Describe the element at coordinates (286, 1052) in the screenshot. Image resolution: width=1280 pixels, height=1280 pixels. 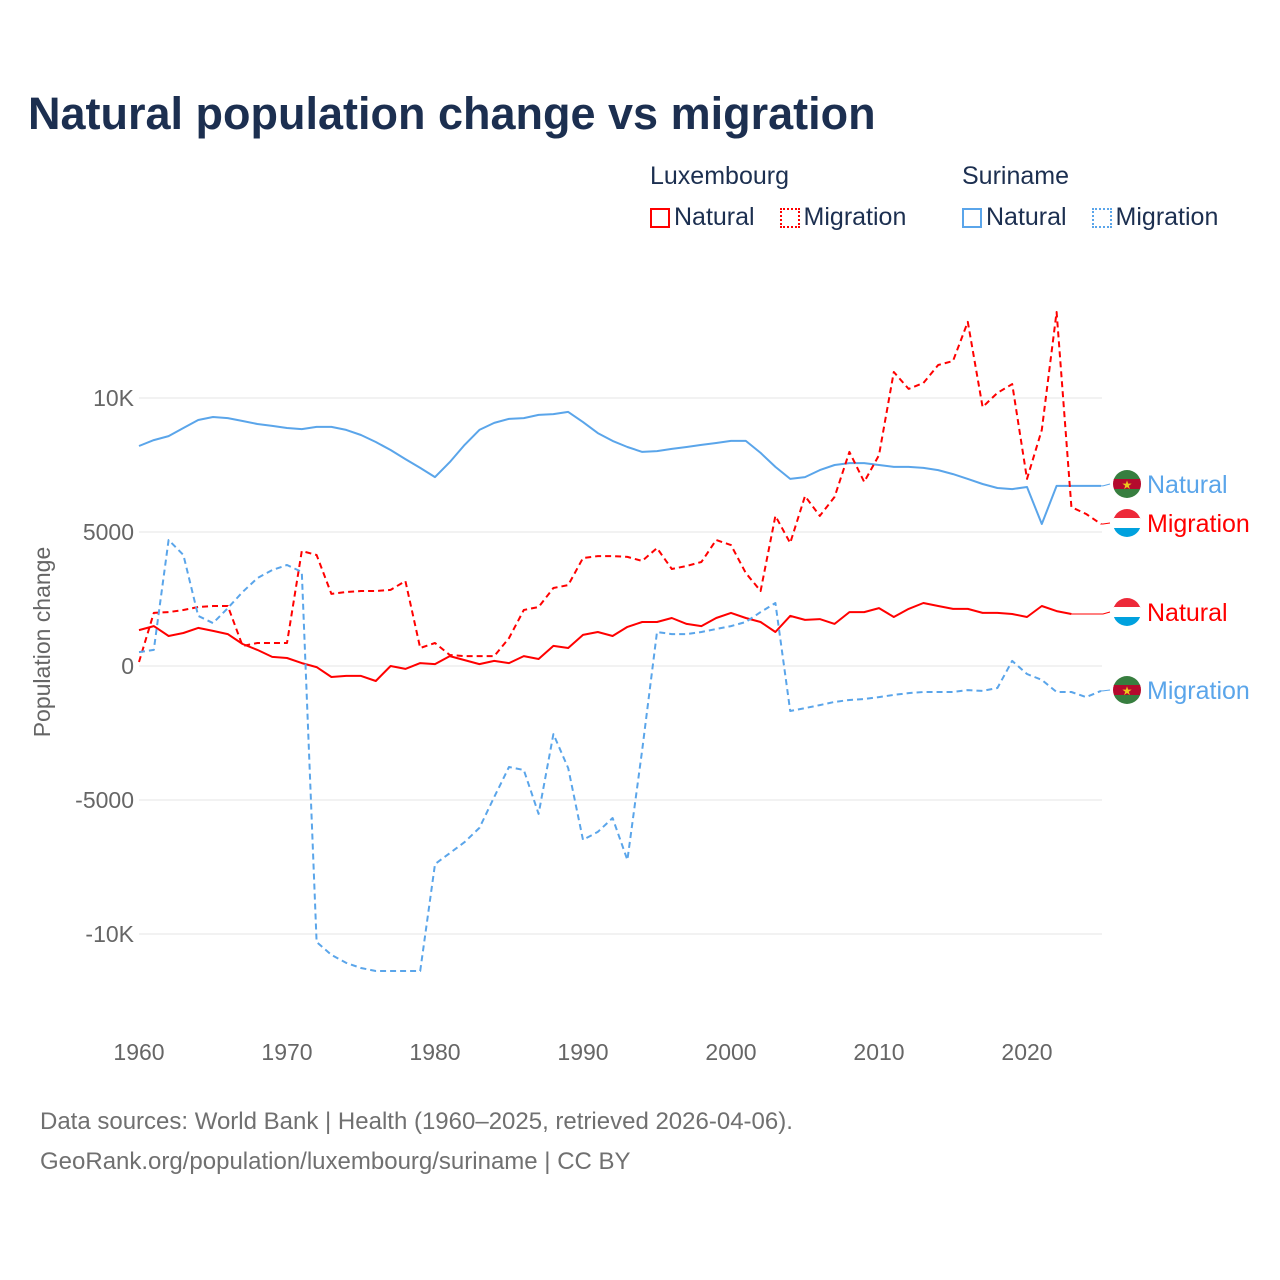
I see `x-tick-label: 1970` at that location.